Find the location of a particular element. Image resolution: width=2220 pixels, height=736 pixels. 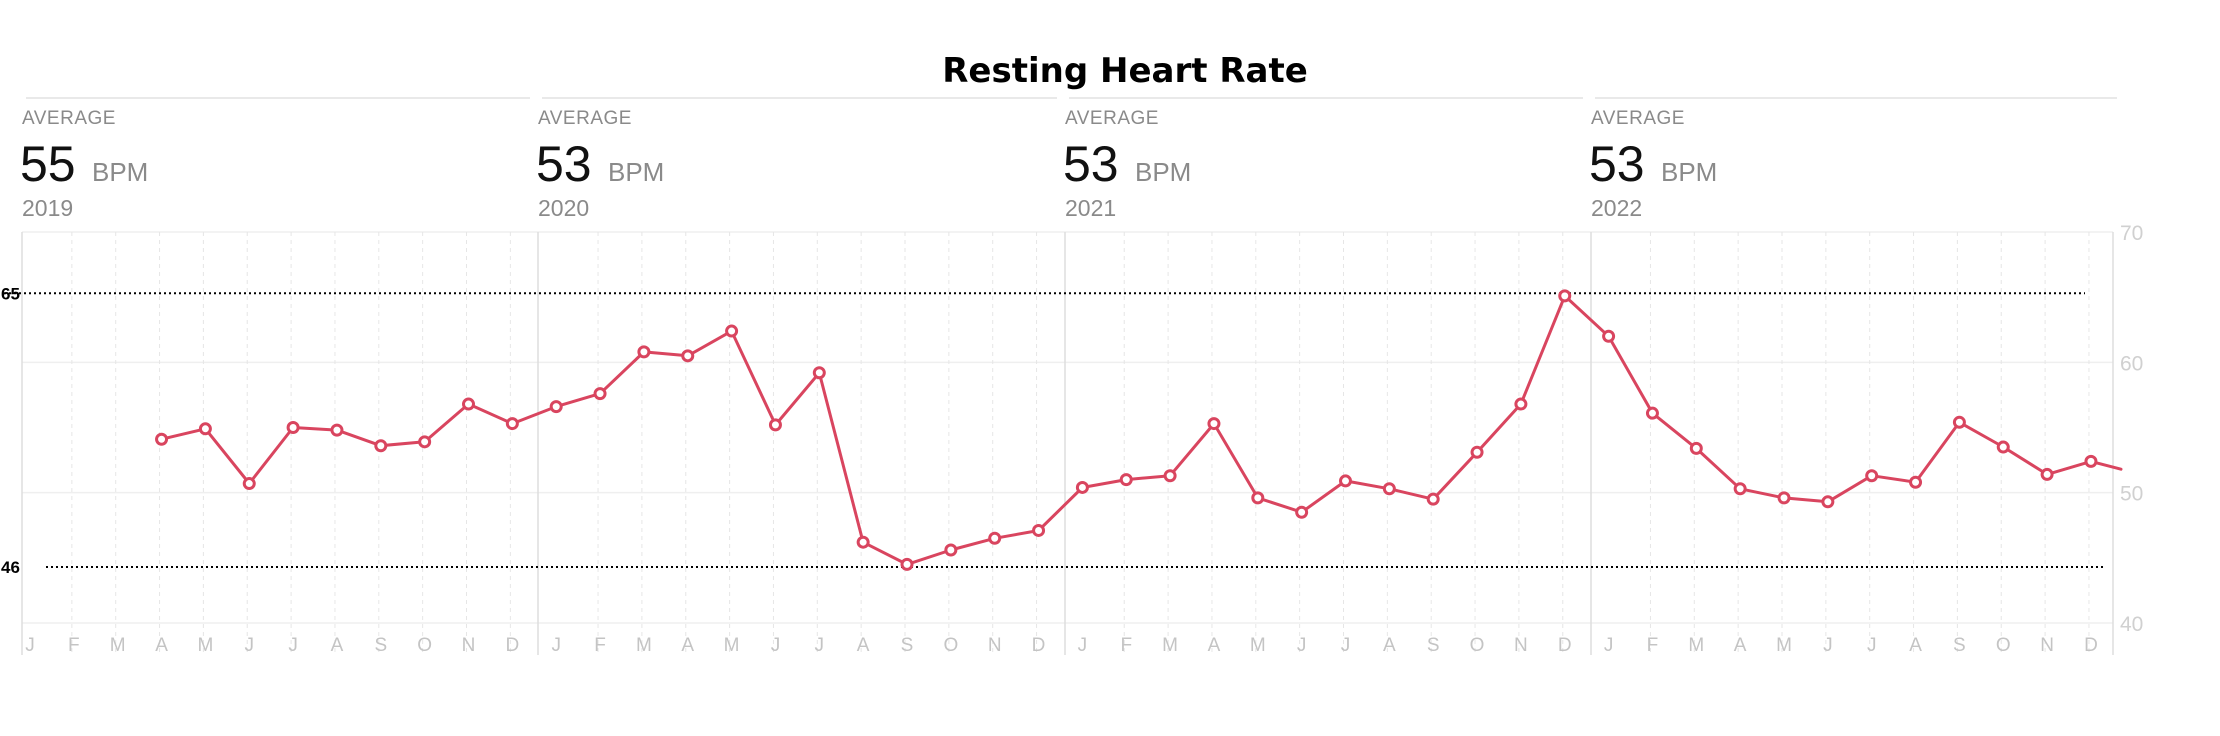

average-value: 55 is located at coordinates (48, 164).